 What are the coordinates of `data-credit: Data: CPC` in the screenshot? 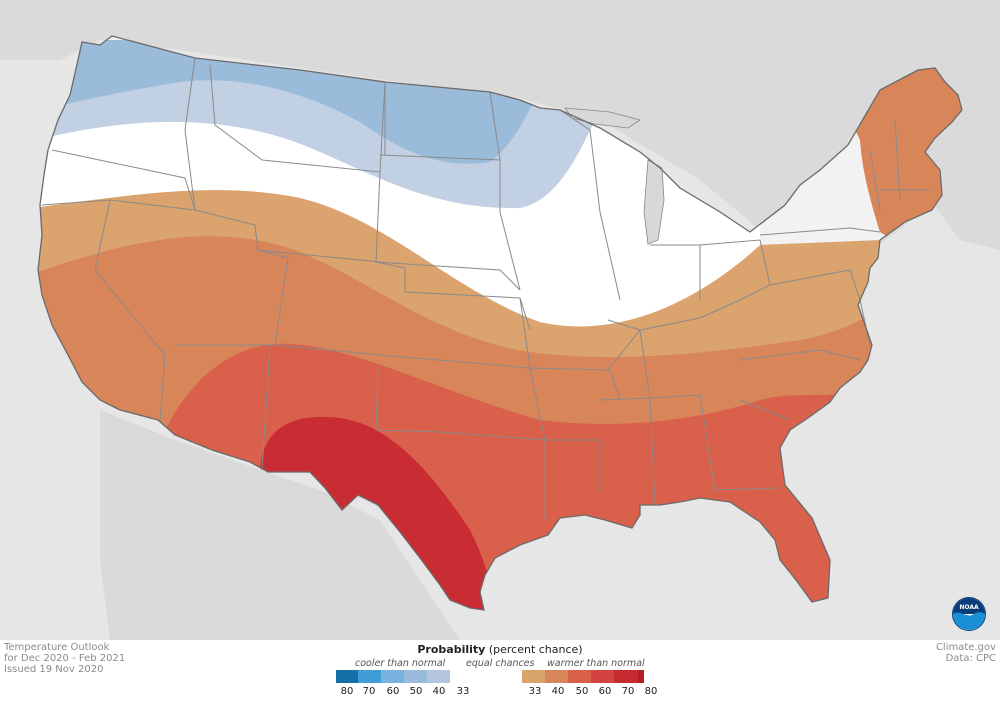 It's located at (970, 658).